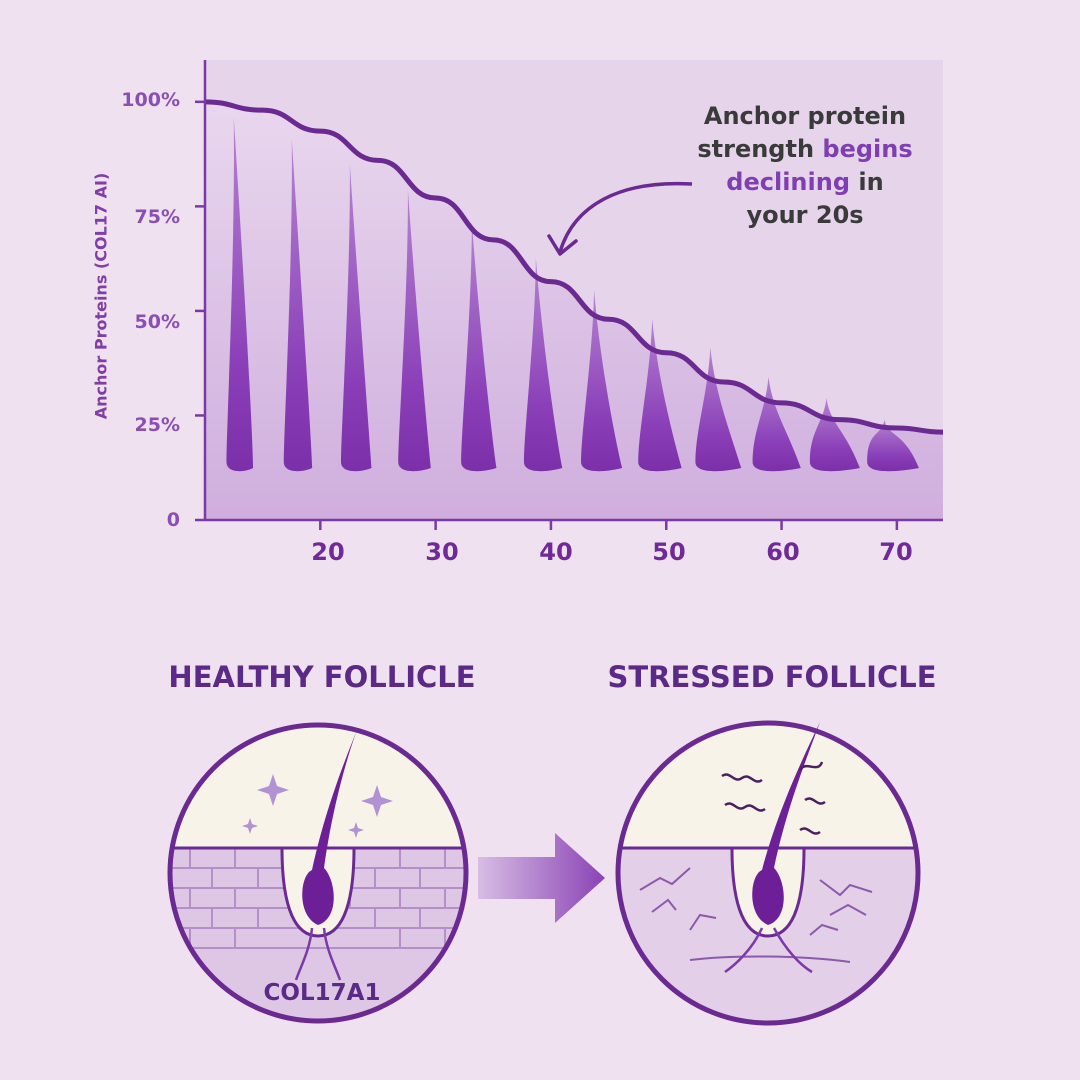 The width and height of the screenshot is (1080, 1080). I want to click on x-tick-label: 60, so click(783, 552).